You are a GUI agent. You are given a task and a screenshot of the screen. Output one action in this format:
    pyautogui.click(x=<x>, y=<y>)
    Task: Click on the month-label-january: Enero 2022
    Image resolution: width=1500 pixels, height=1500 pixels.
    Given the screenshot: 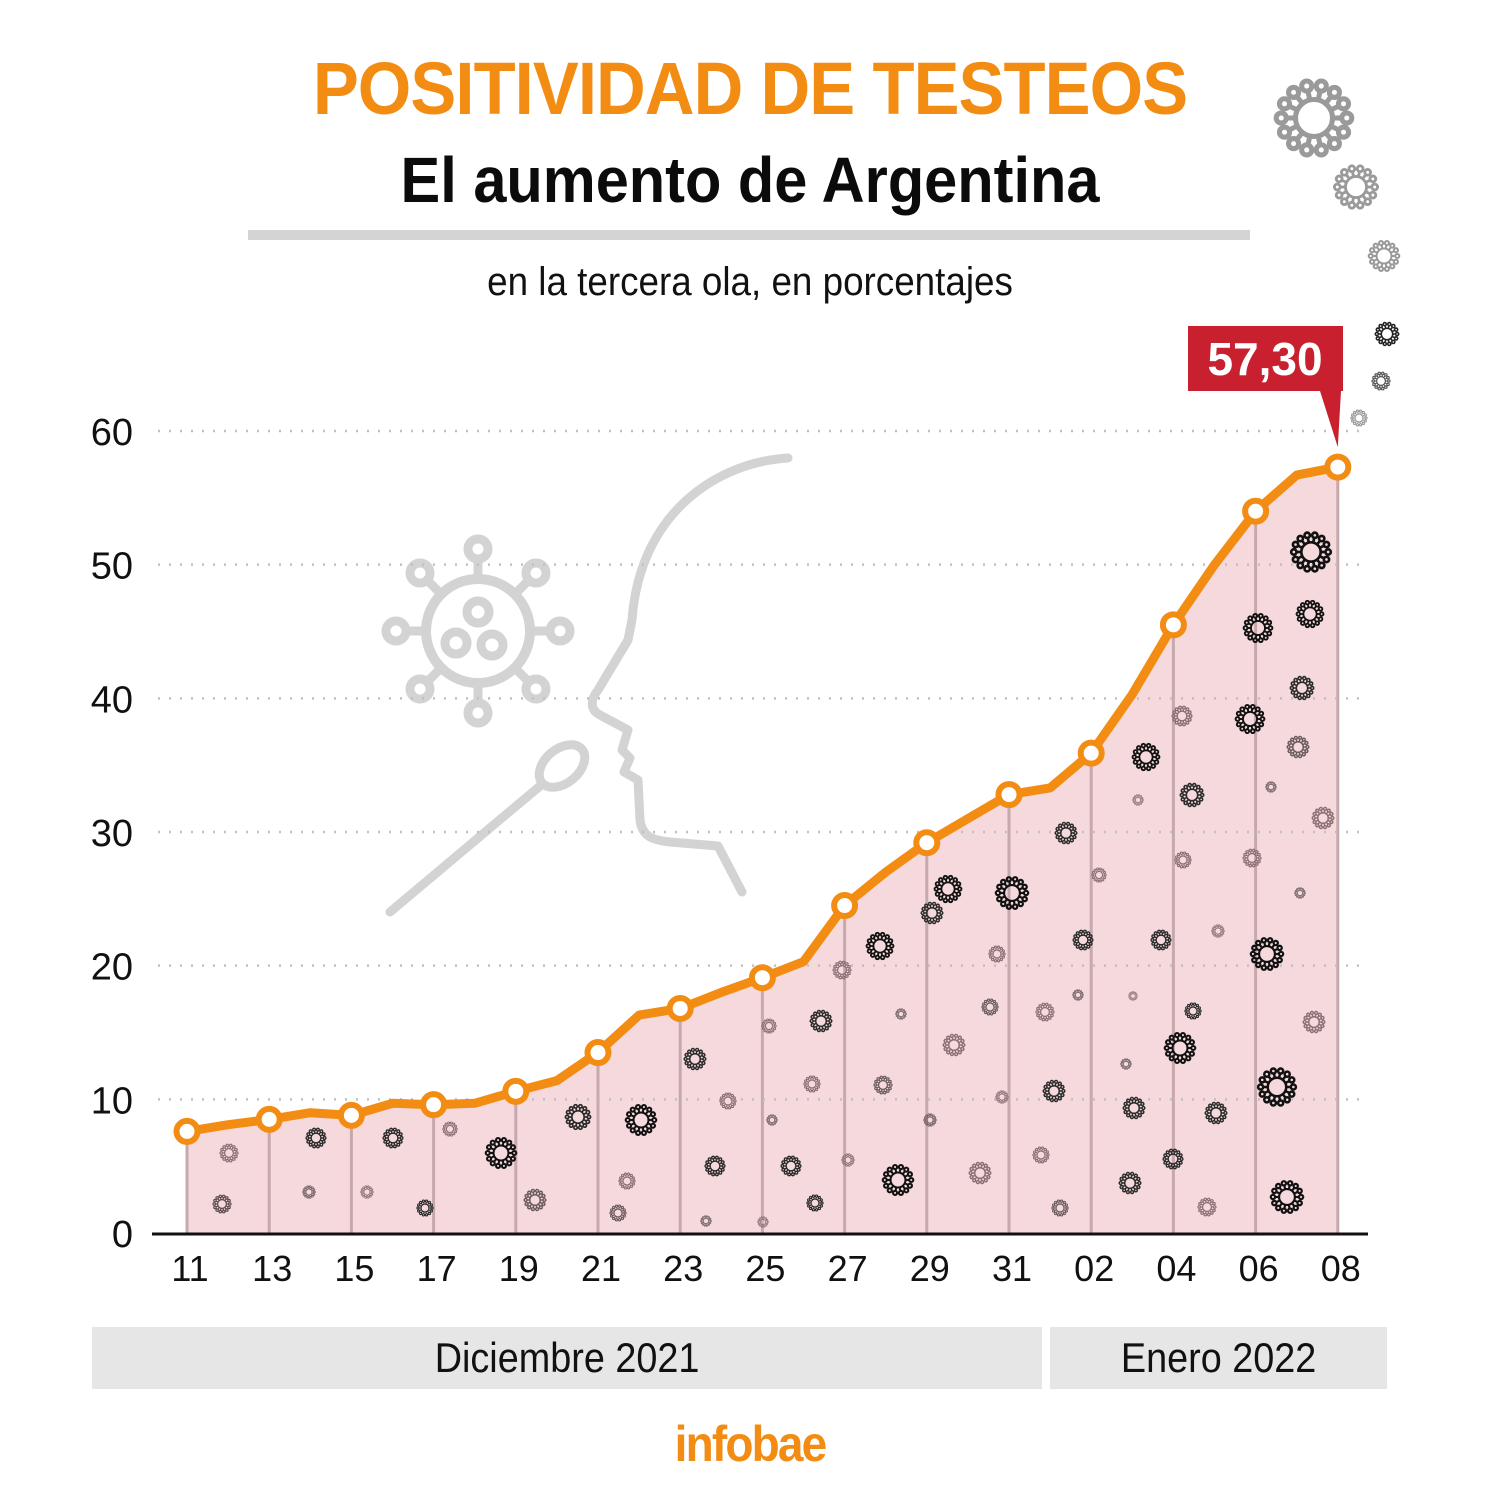 What is the action you would take?
    pyautogui.click(x=1218, y=1357)
    